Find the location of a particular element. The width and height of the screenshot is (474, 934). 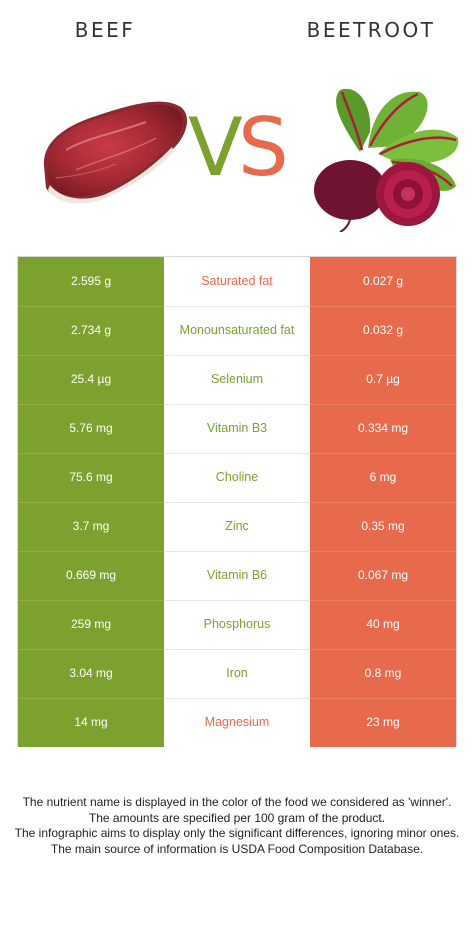

nutrient-name: Choline is located at coordinates (237, 477).